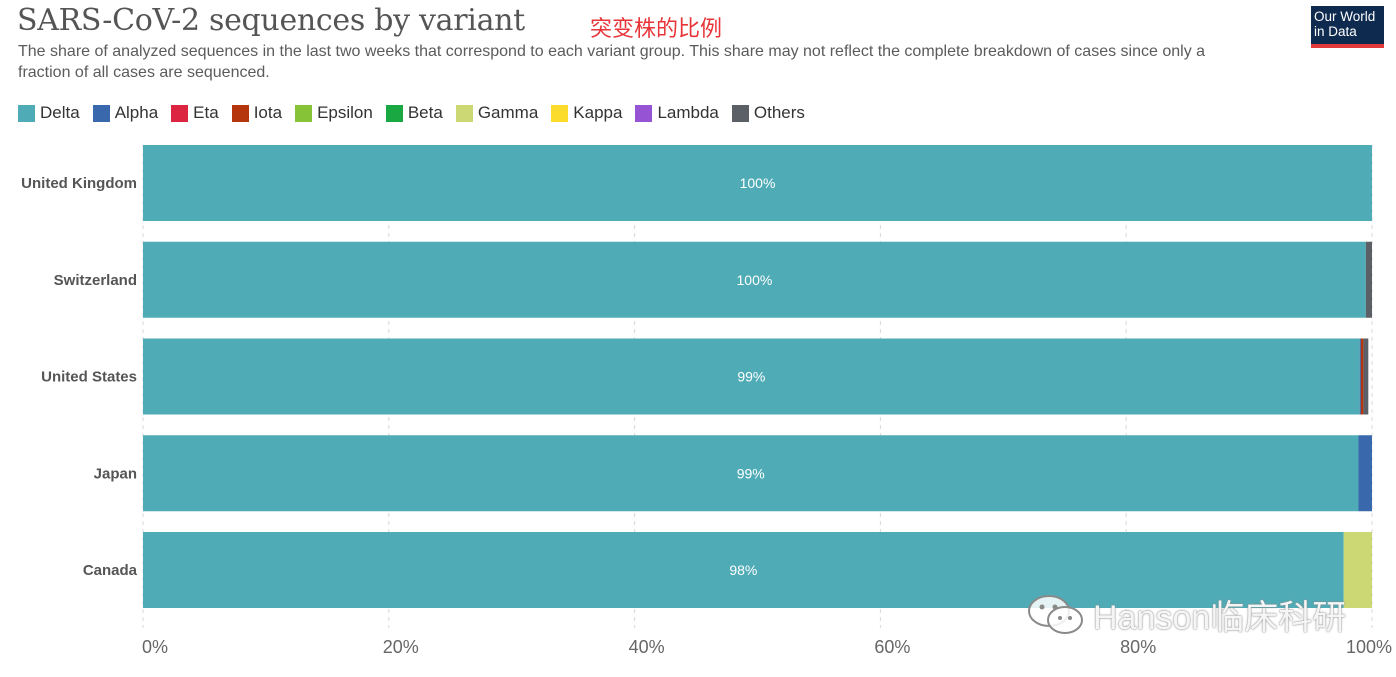 The image size is (1396, 677). I want to click on owid-logo: Our World in Data, so click(1347, 27).